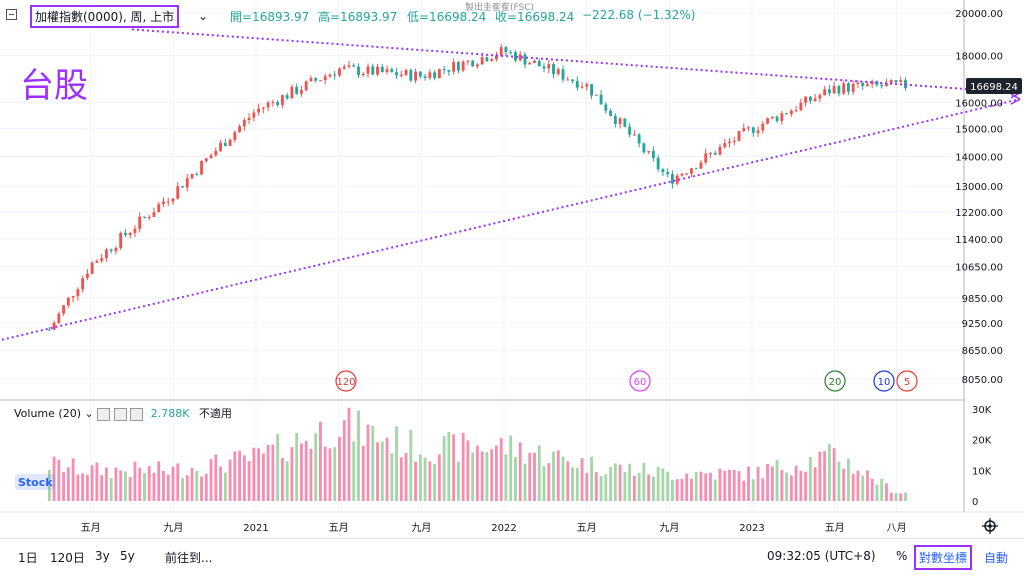  I want to click on trendline-upper, so click(576, 61).